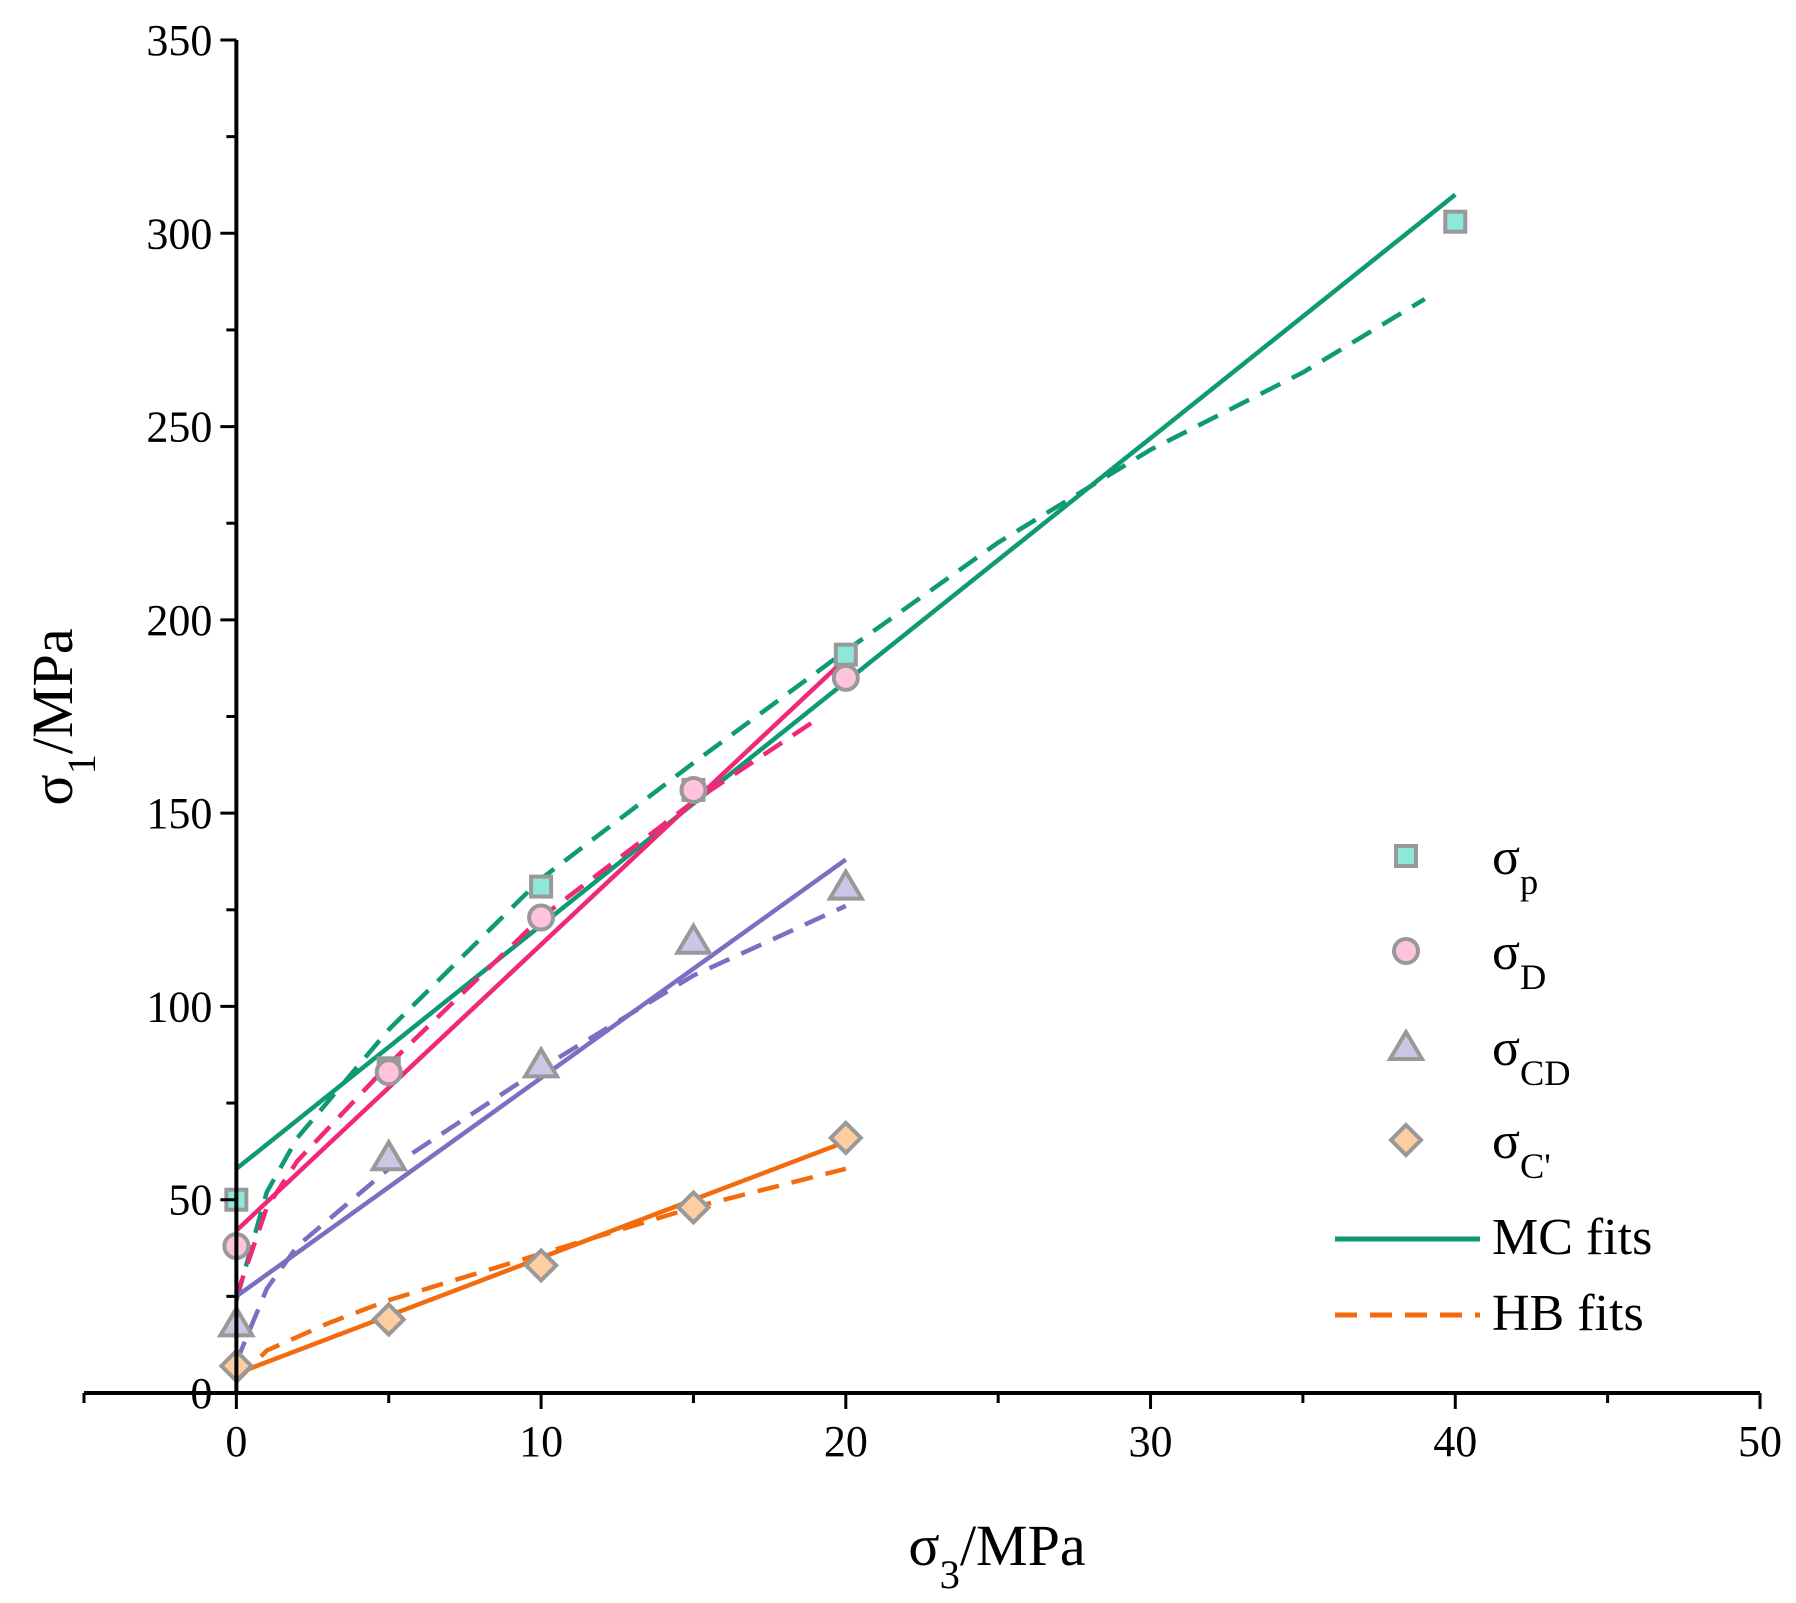  I want to click on x-tick-label: 50, so click(1760, 1441).